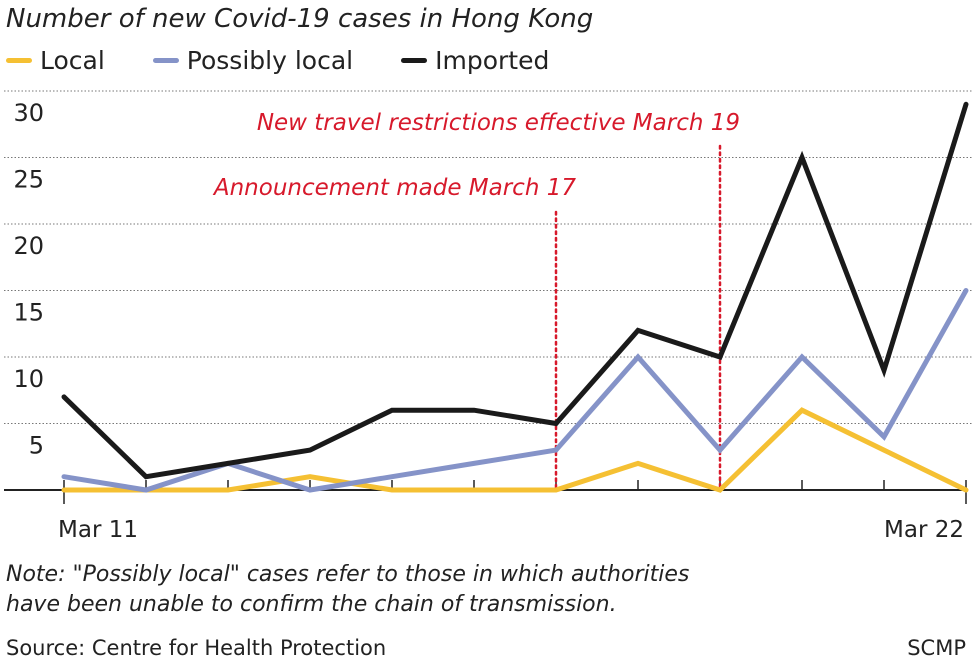 The width and height of the screenshot is (972, 667). I want to click on legend-label: Local, so click(72, 60).